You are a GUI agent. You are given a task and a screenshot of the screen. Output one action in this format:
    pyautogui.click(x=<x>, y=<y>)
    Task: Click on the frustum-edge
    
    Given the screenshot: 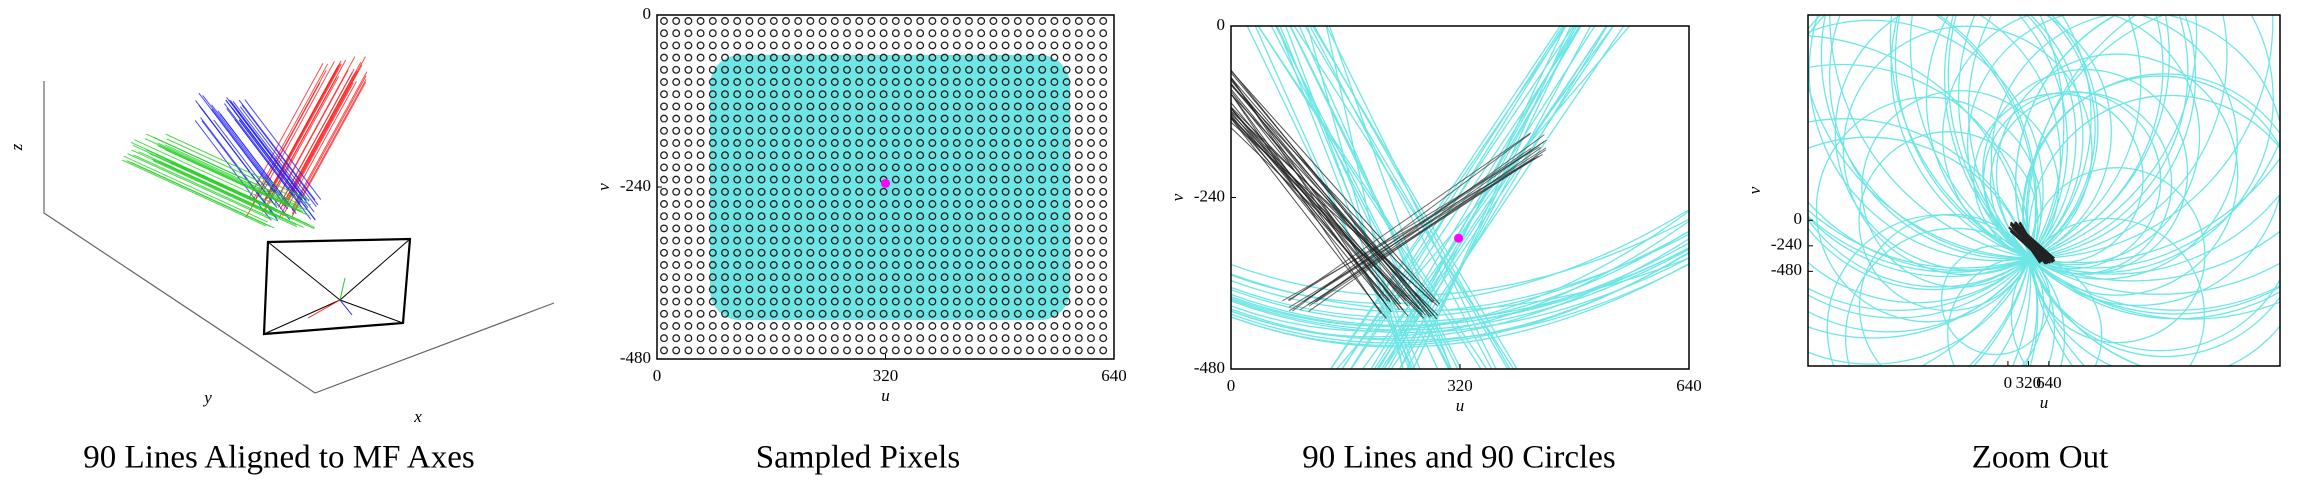 What is the action you would take?
    pyautogui.click(x=375, y=269)
    